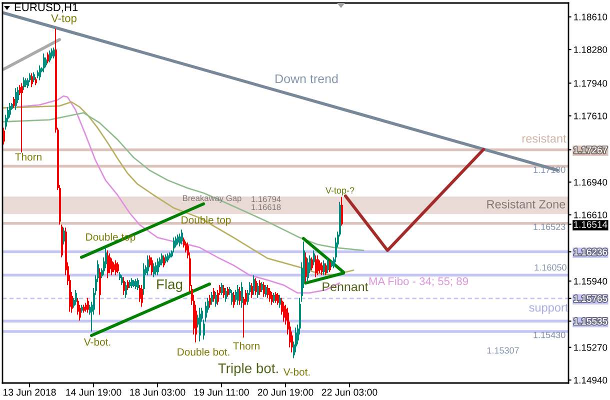 The width and height of the screenshot is (610, 400). What do you see at coordinates (591, 321) in the screenshot?
I see `y-tick-label: 1.15535` at bounding box center [591, 321].